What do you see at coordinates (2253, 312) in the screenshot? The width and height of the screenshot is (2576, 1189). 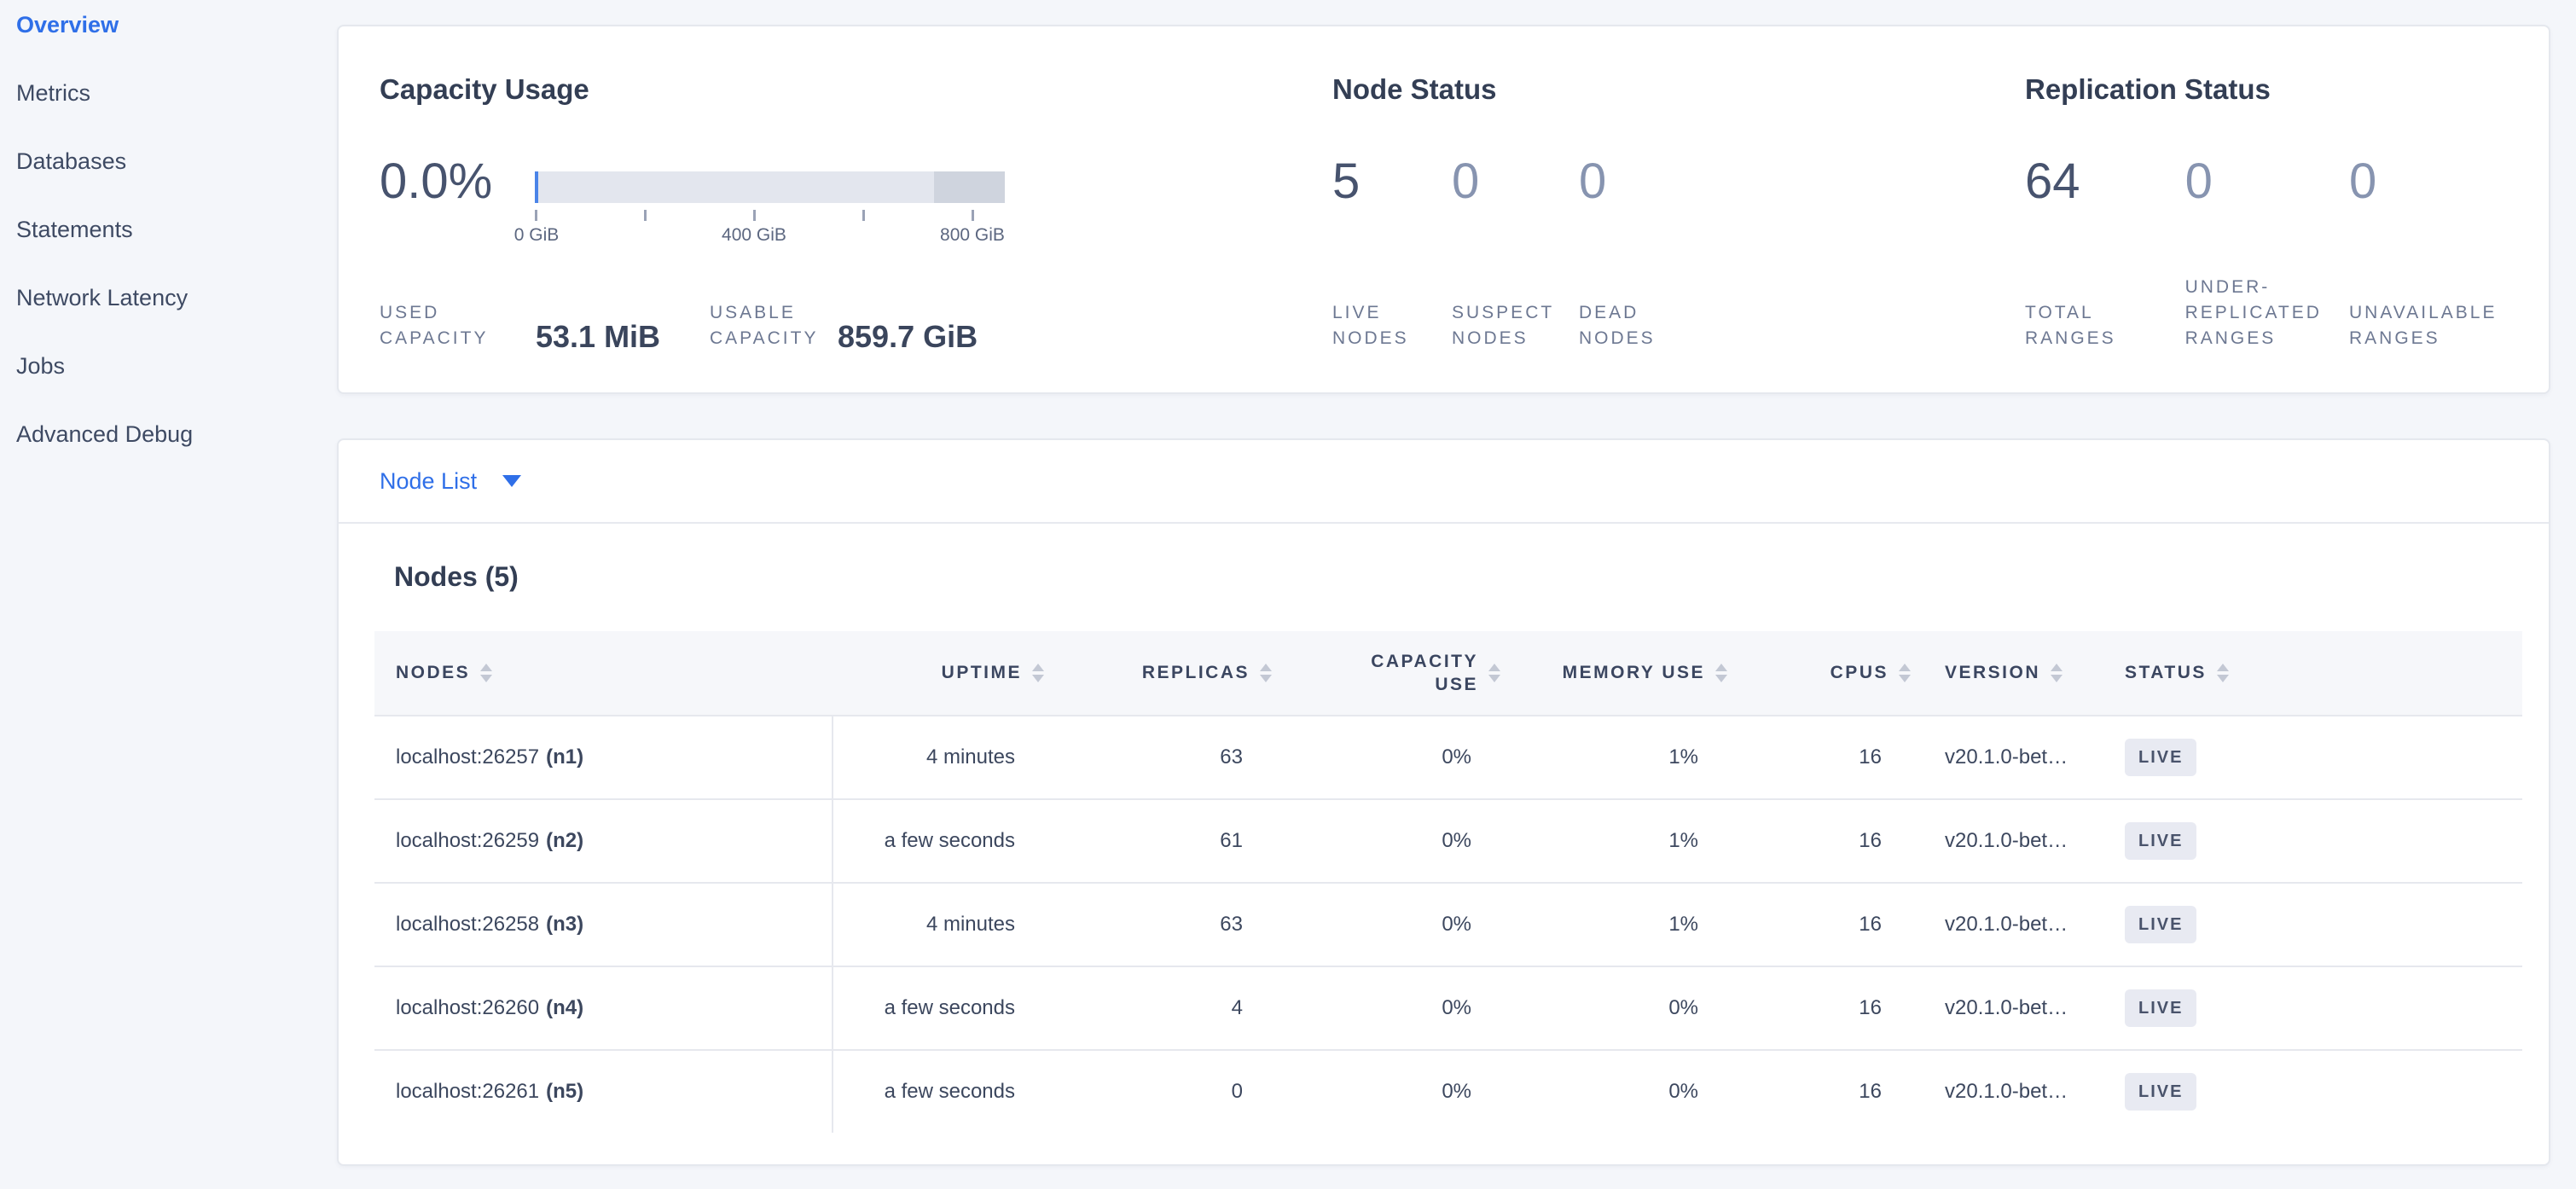 I see `under-replicated-label: UNDER-REPLICATED RANGES` at bounding box center [2253, 312].